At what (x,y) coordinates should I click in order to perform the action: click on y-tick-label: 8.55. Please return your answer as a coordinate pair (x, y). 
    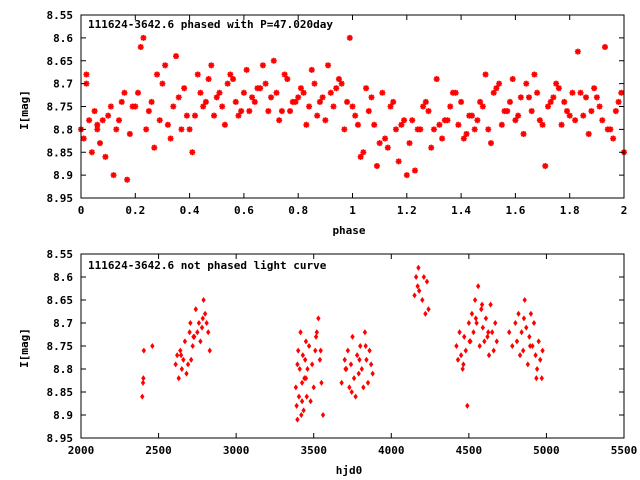
    Looking at the image, I should click on (60, 254).